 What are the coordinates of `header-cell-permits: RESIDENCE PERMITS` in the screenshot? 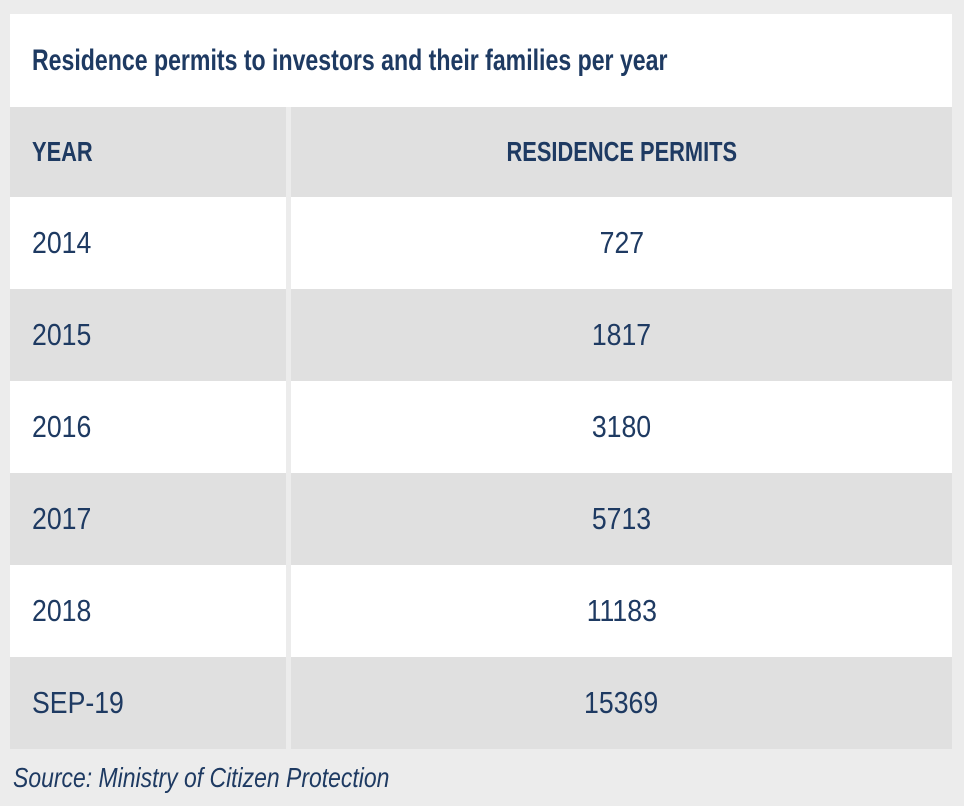 It's located at (621, 152).